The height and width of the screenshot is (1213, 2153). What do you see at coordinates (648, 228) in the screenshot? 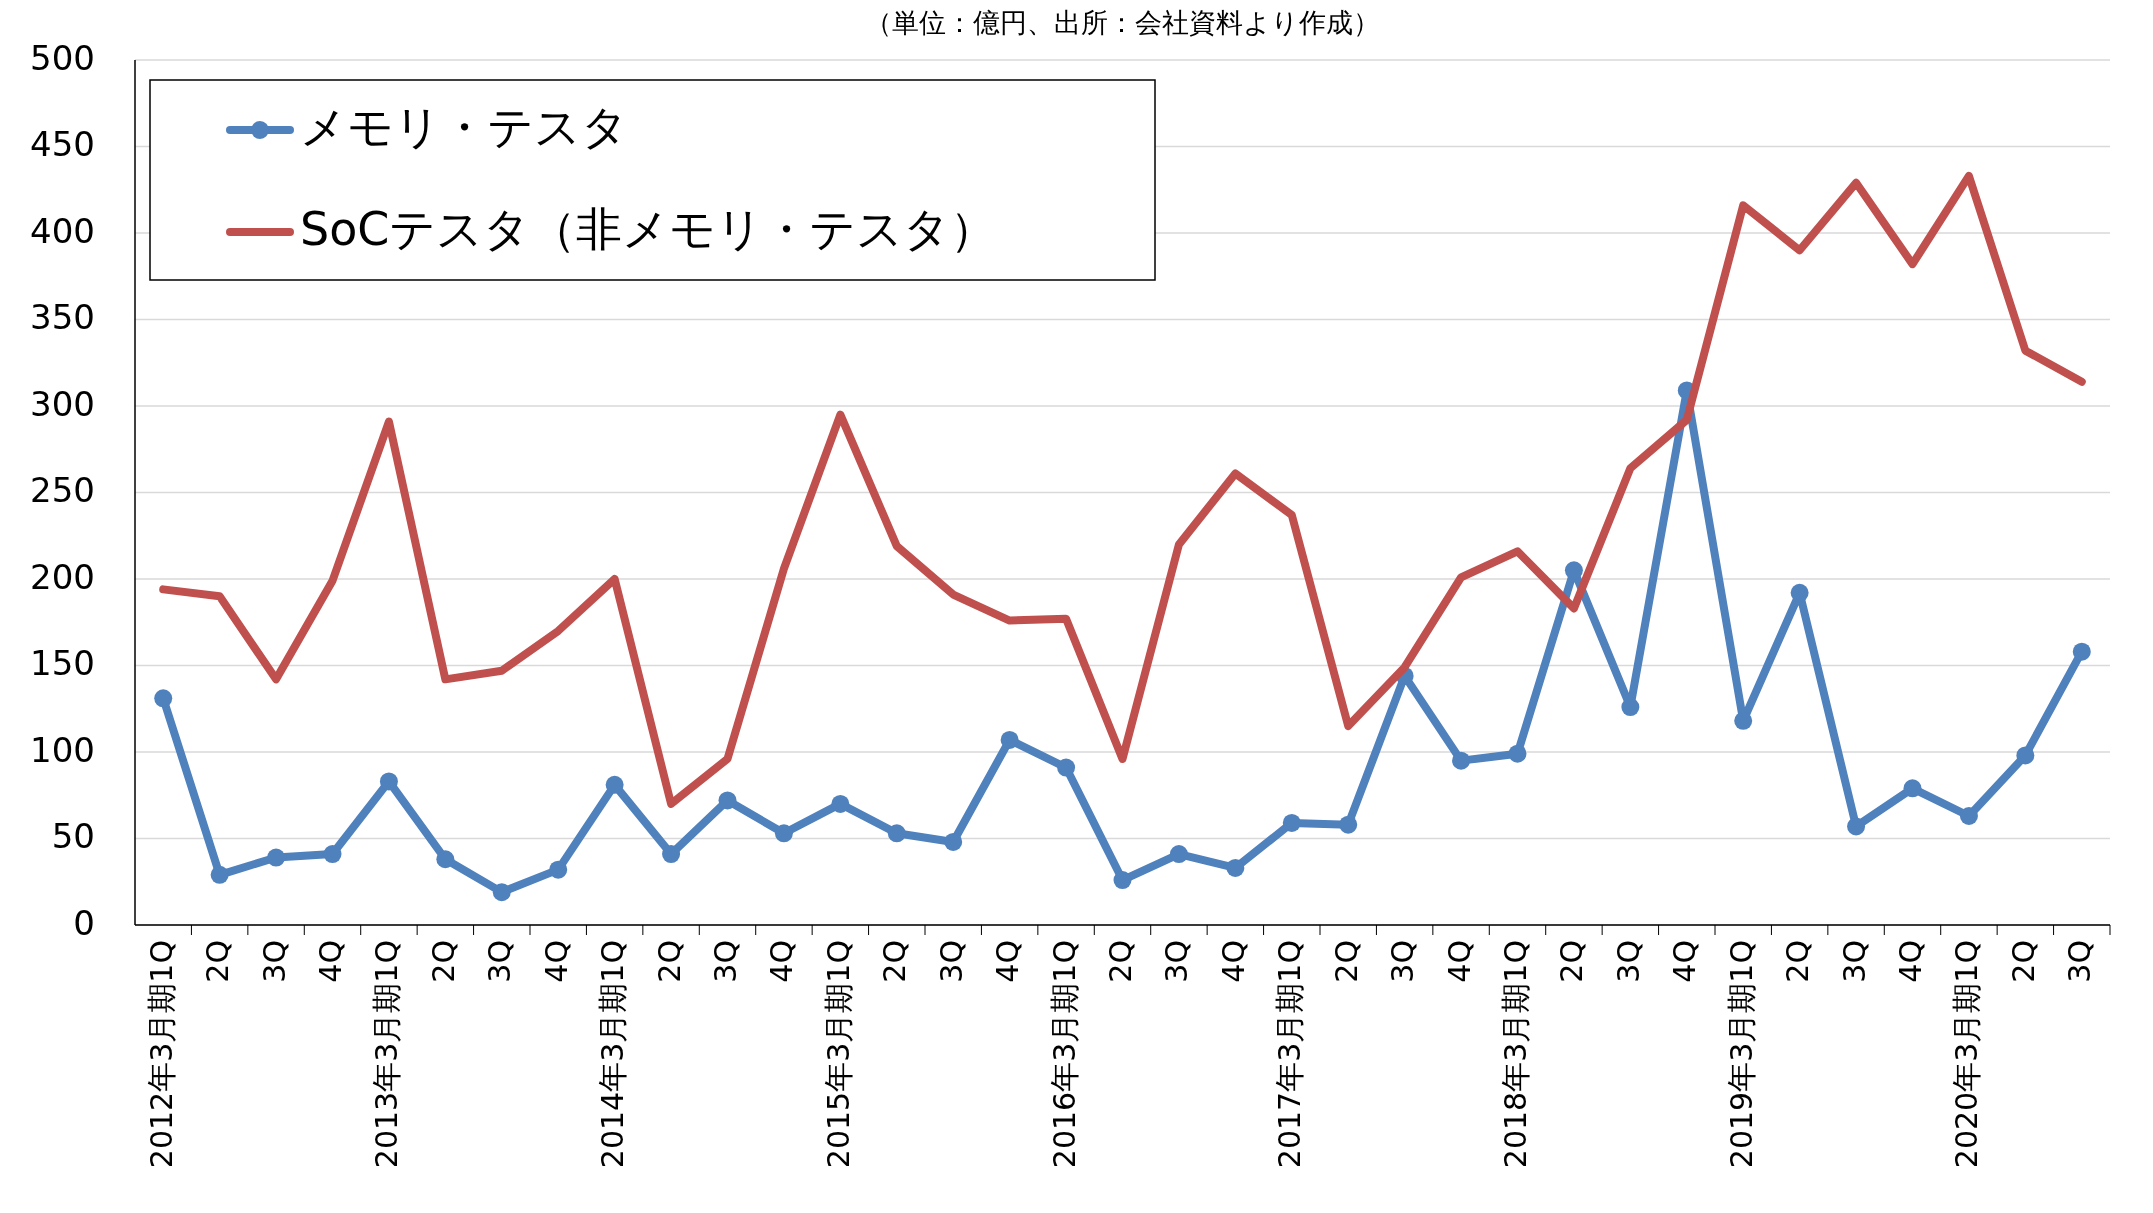
I see `legend-label: SoCテスタ（非メモリ・テスタ）` at bounding box center [648, 228].